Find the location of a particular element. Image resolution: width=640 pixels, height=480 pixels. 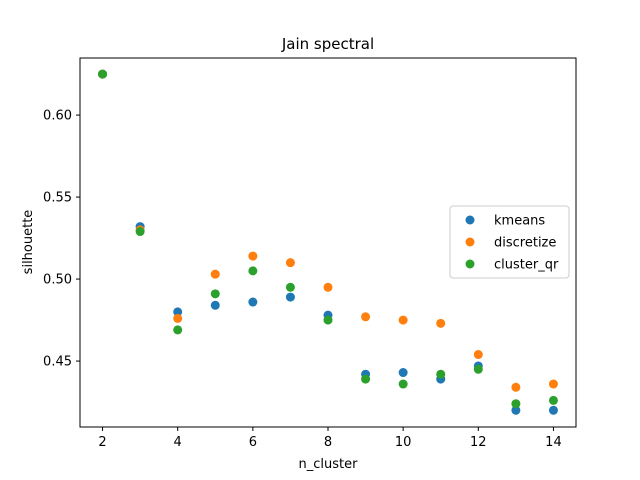

legend-marker-cluster_qr is located at coordinates (470, 264).